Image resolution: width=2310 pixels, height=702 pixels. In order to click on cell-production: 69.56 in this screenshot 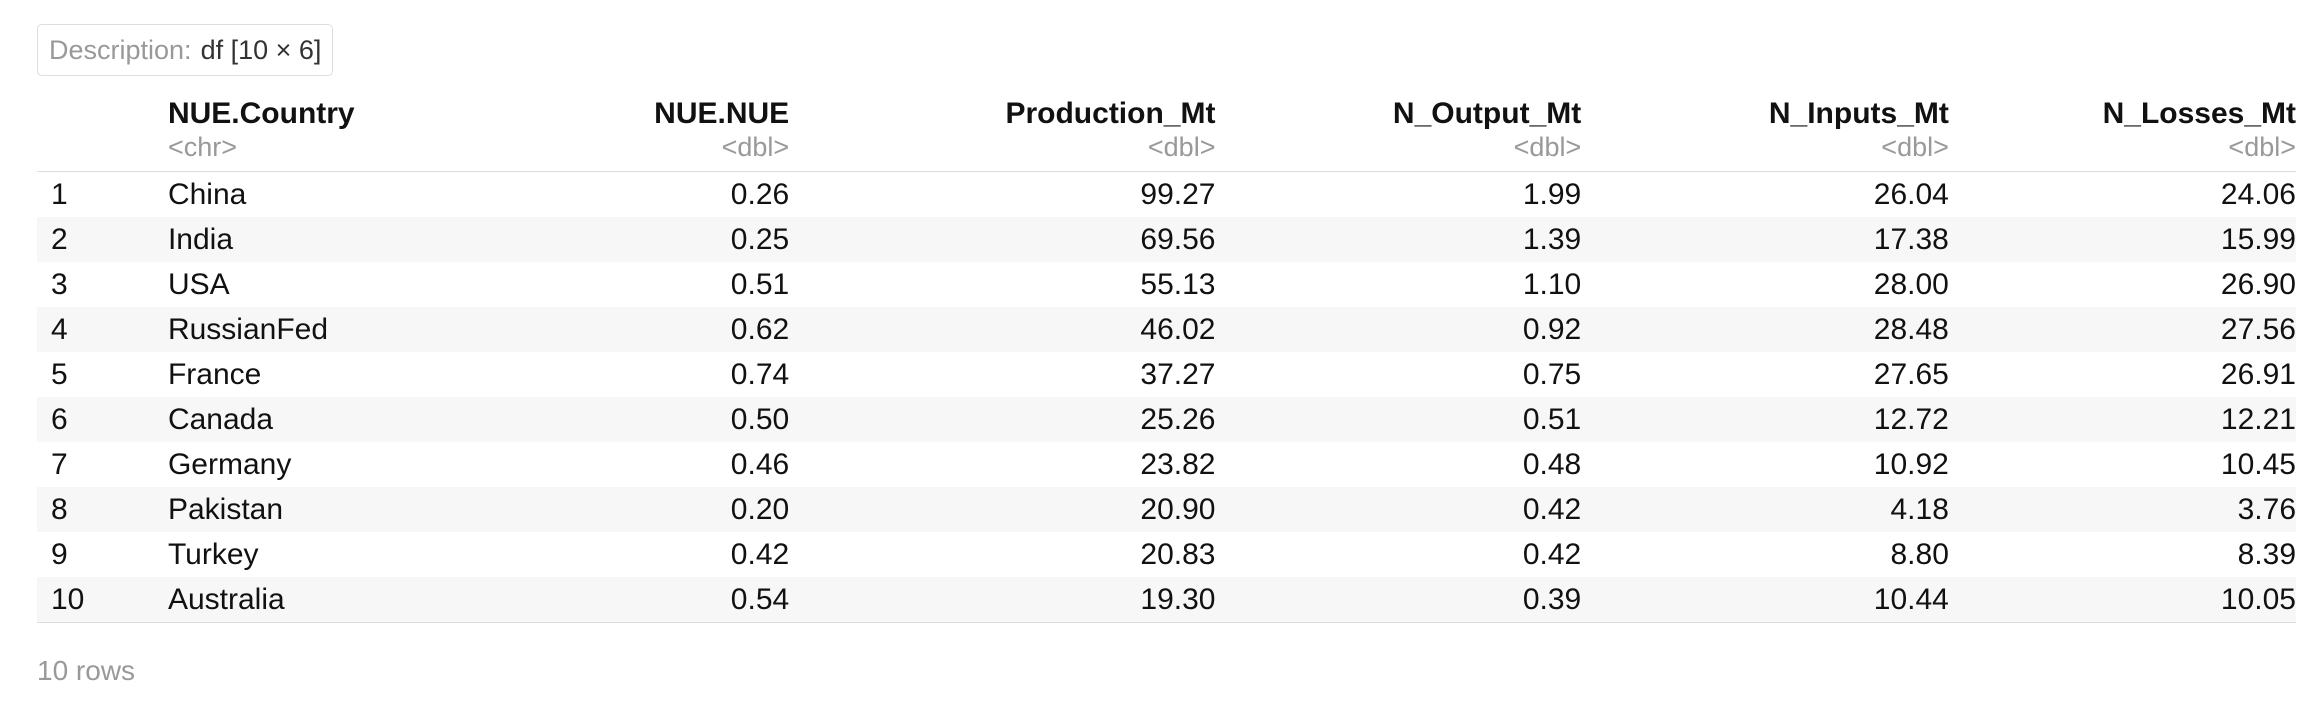, I will do `click(1002, 239)`.